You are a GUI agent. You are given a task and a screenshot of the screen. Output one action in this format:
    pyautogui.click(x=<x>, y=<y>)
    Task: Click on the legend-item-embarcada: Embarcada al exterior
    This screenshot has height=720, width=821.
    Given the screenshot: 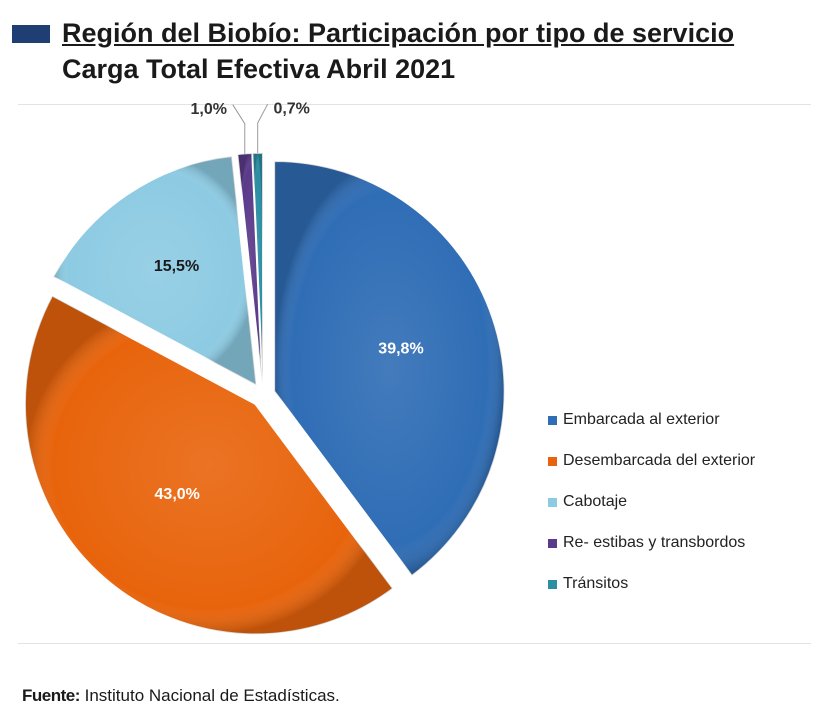 What is the action you would take?
    pyautogui.click(x=651, y=420)
    